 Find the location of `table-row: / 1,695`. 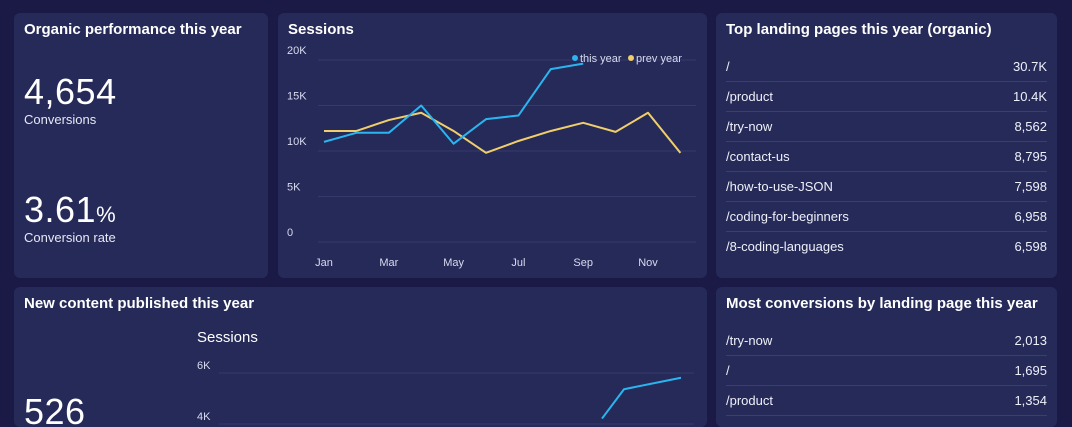

table-row: / 1,695 is located at coordinates (886, 370).